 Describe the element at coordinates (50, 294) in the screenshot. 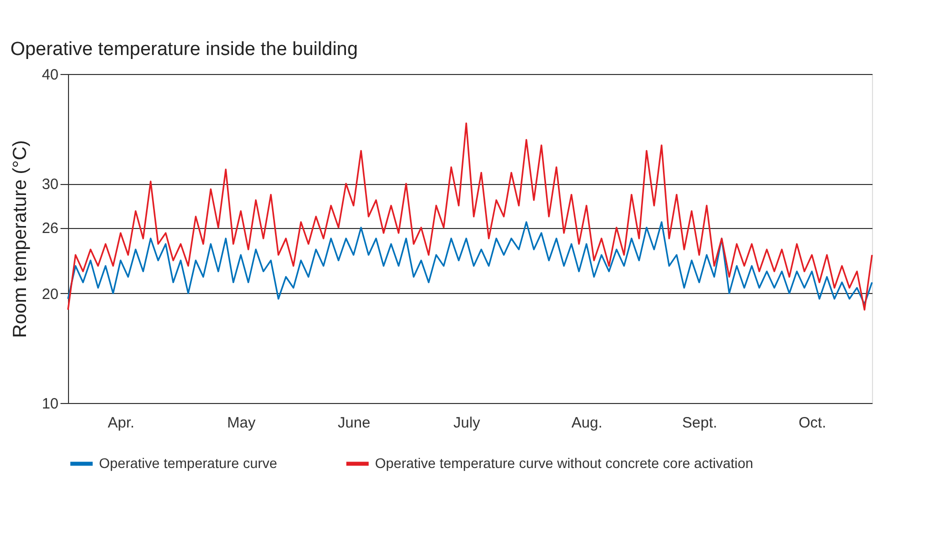

I see `y-tick-label: 20` at that location.